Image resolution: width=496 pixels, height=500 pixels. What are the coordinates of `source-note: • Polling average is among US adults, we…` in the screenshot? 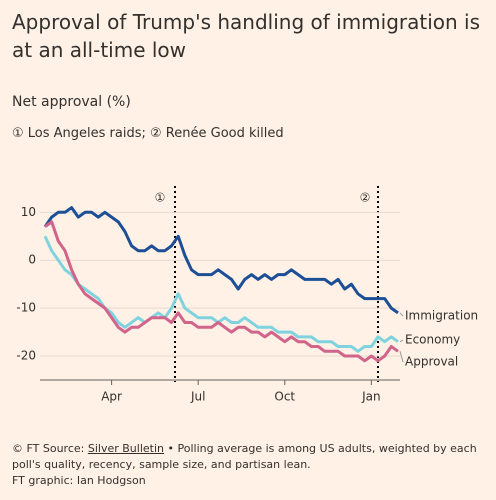 It's located at (244, 456).